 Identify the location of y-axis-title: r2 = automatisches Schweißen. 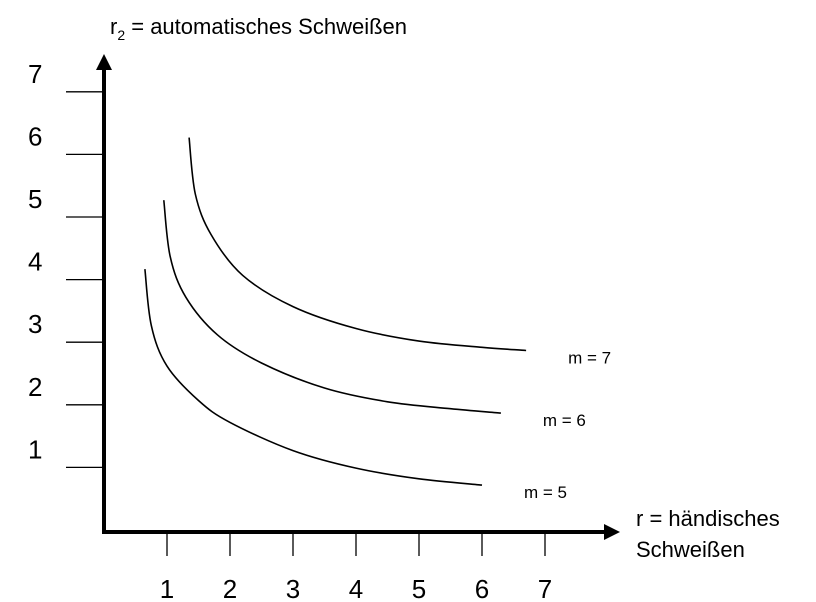
(258, 28).